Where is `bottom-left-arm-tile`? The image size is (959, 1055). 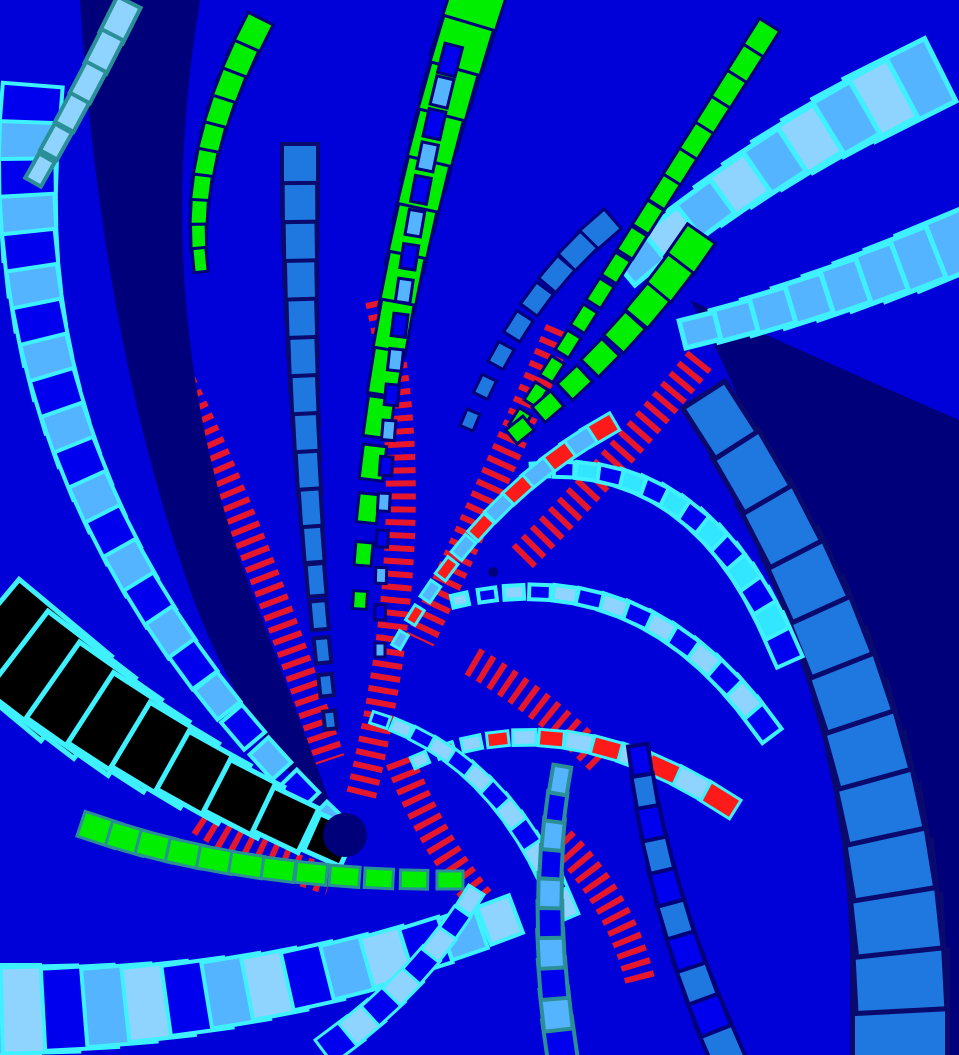 bottom-left-arm-tile is located at coordinates (500, 920).